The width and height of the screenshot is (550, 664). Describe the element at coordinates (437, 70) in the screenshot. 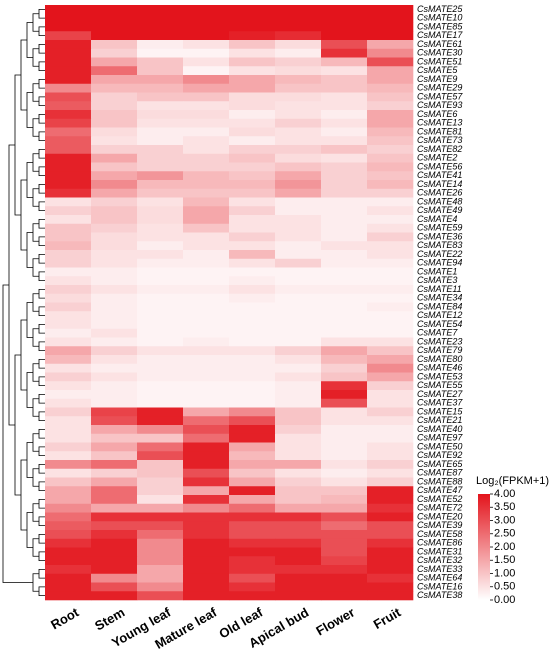

I see `row-label: CsMATE5` at that location.